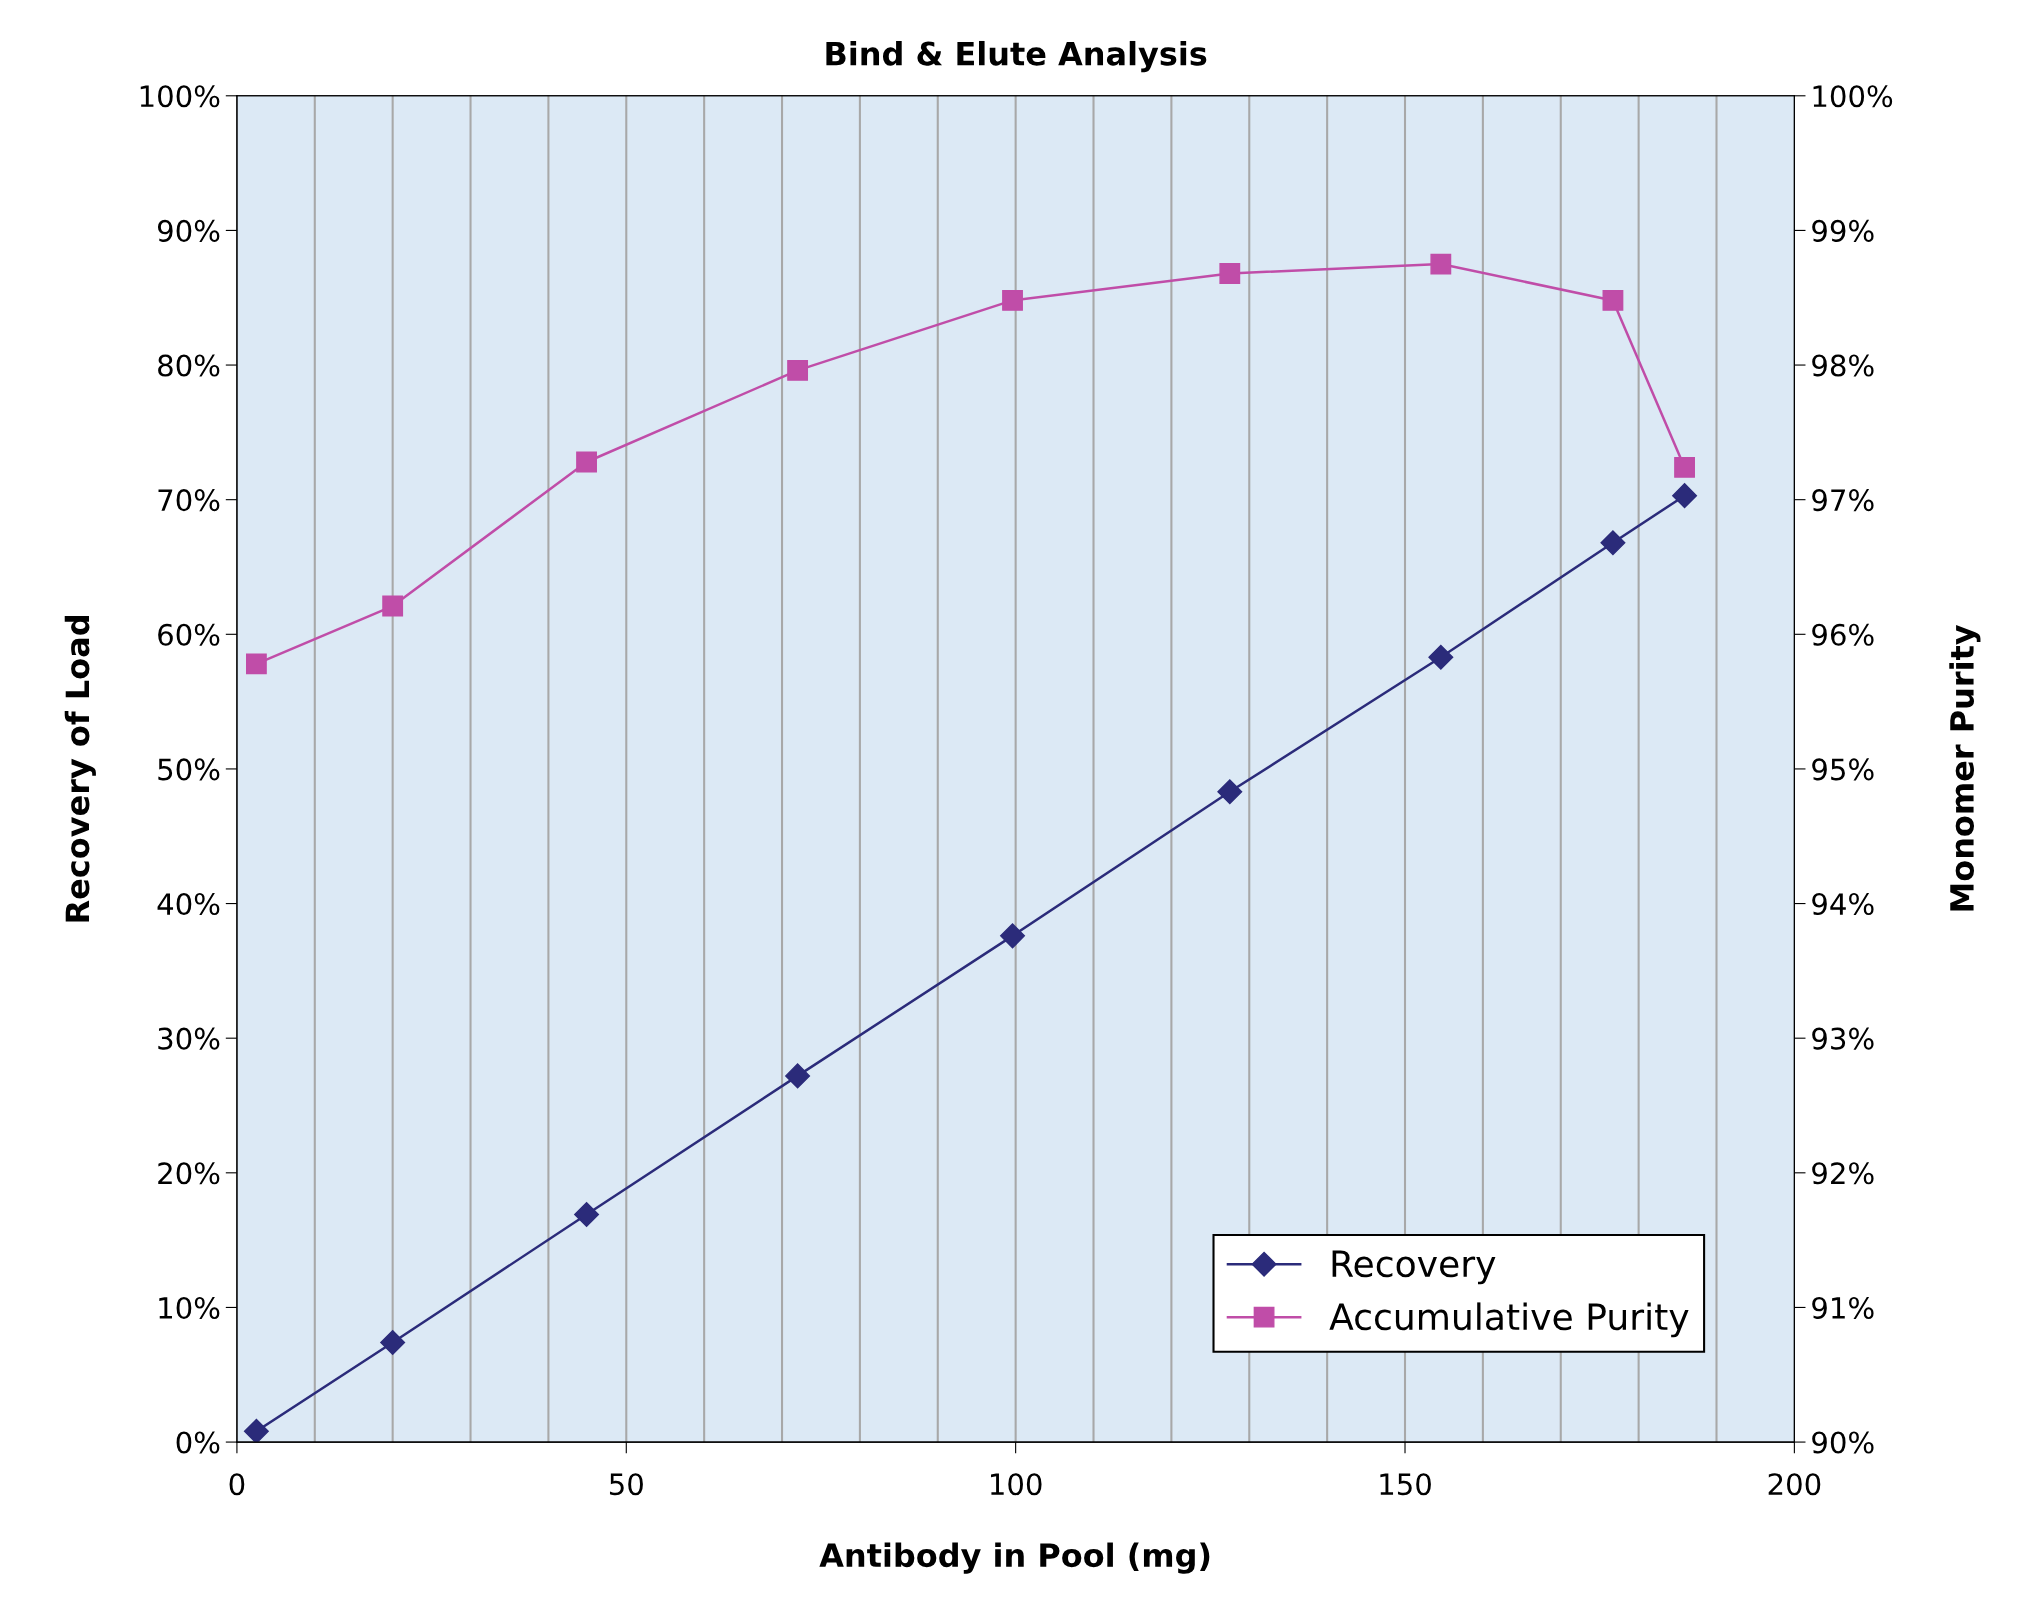 The width and height of the screenshot is (2030, 1600). Describe the element at coordinates (188, 904) in the screenshot. I see `y-tick-label: 40%` at that location.